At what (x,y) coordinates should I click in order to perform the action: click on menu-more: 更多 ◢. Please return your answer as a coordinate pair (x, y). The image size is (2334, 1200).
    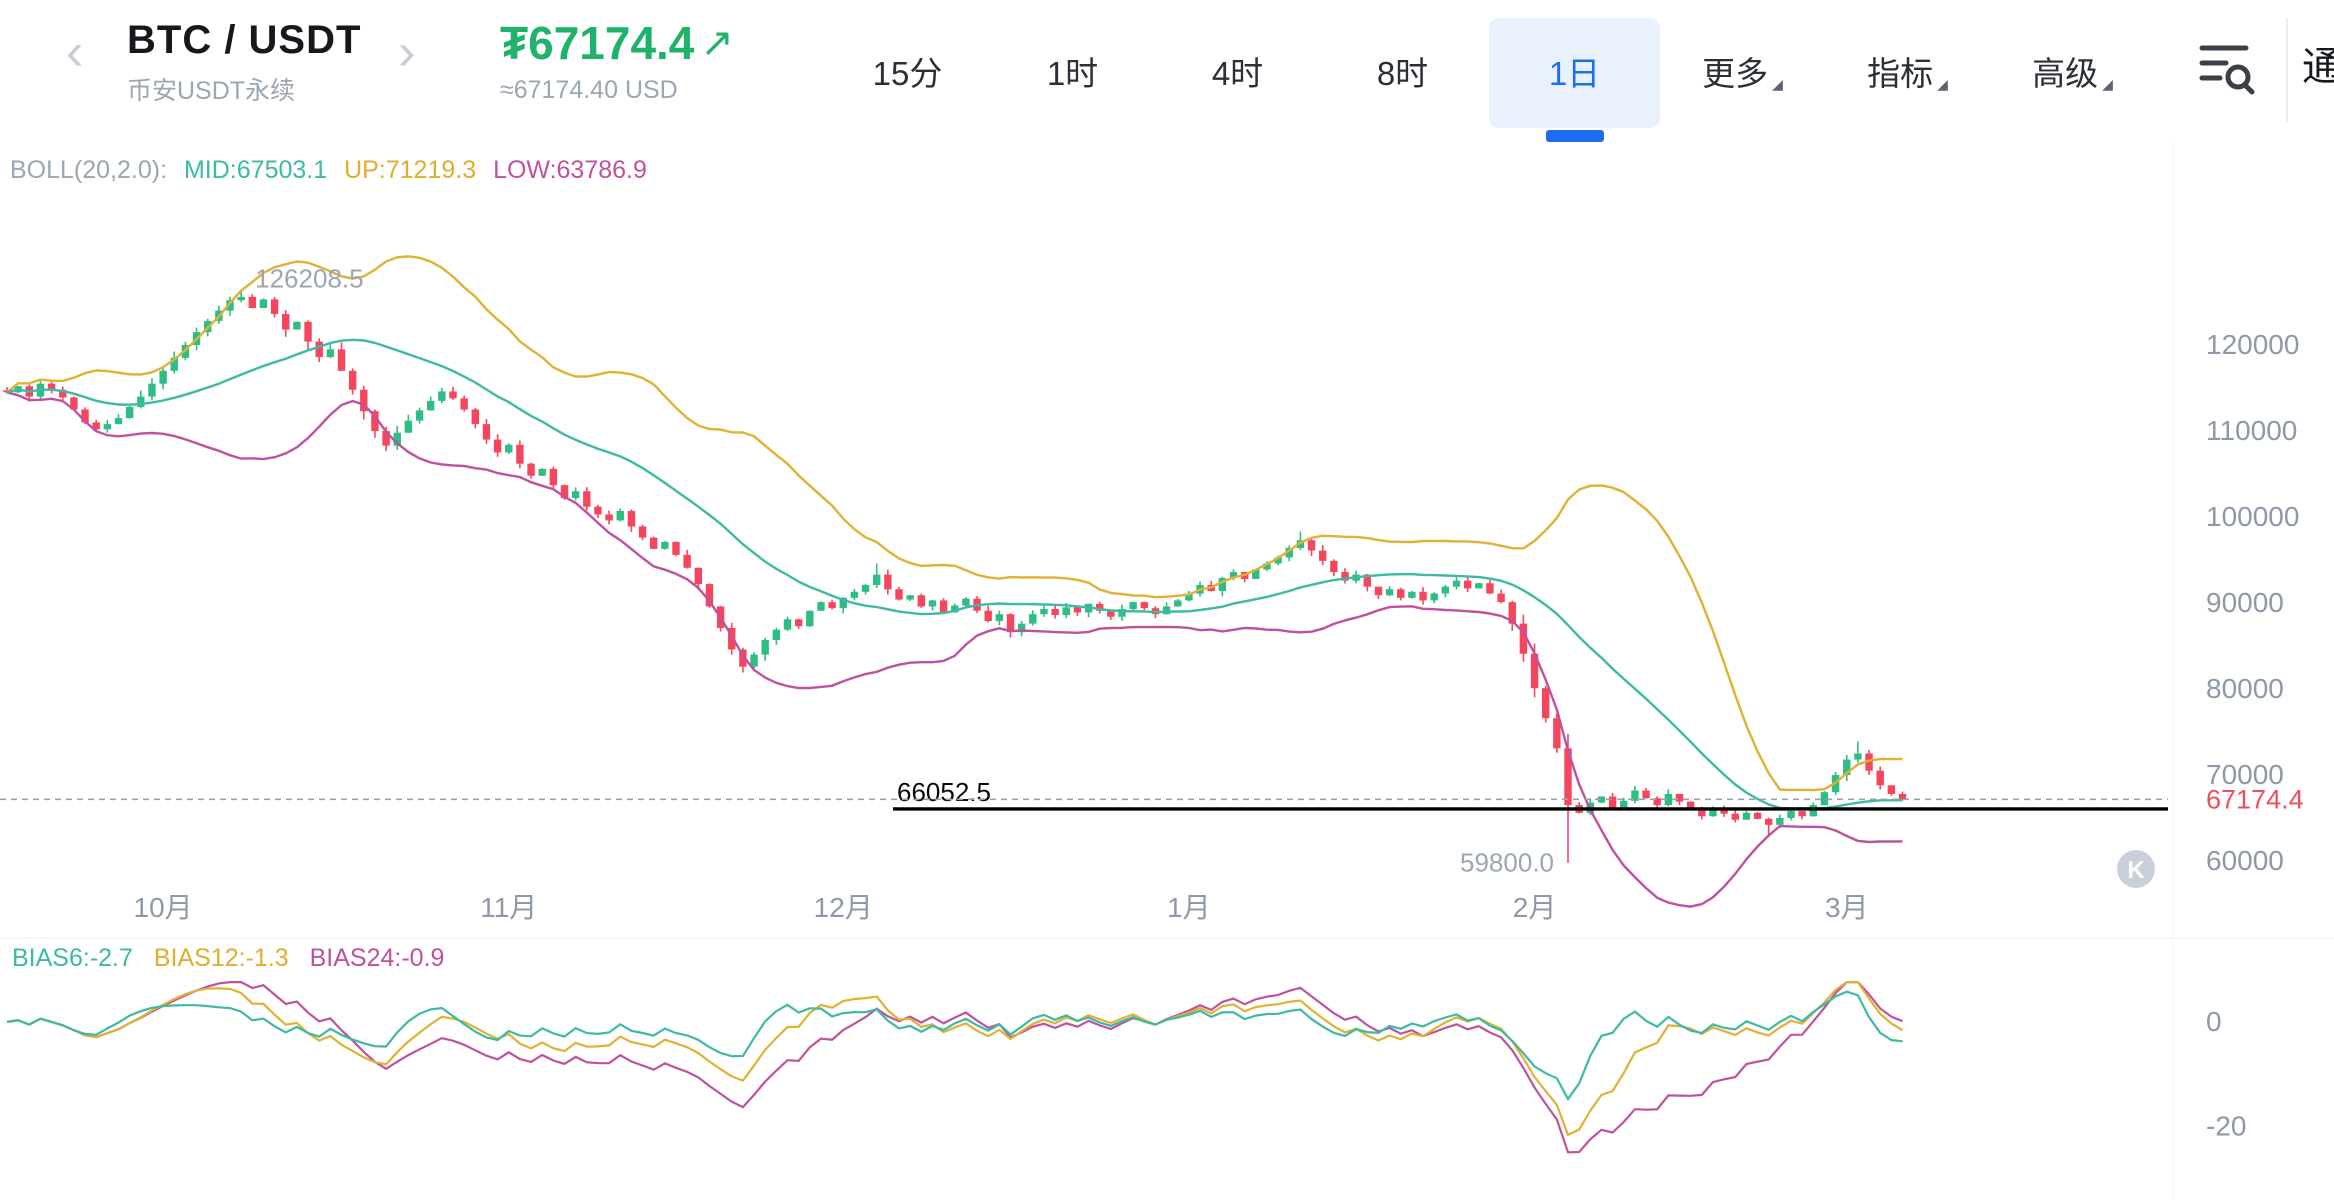
    Looking at the image, I should click on (1742, 71).